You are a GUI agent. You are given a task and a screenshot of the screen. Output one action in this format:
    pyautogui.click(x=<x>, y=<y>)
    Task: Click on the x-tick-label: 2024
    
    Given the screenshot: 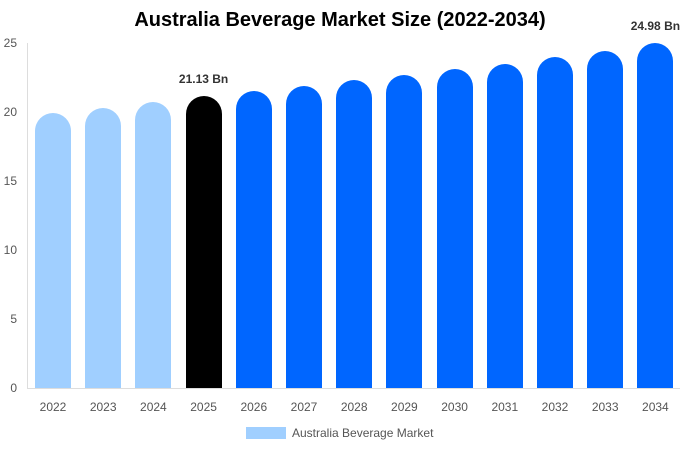 What is the action you would take?
    pyautogui.click(x=153, y=407)
    